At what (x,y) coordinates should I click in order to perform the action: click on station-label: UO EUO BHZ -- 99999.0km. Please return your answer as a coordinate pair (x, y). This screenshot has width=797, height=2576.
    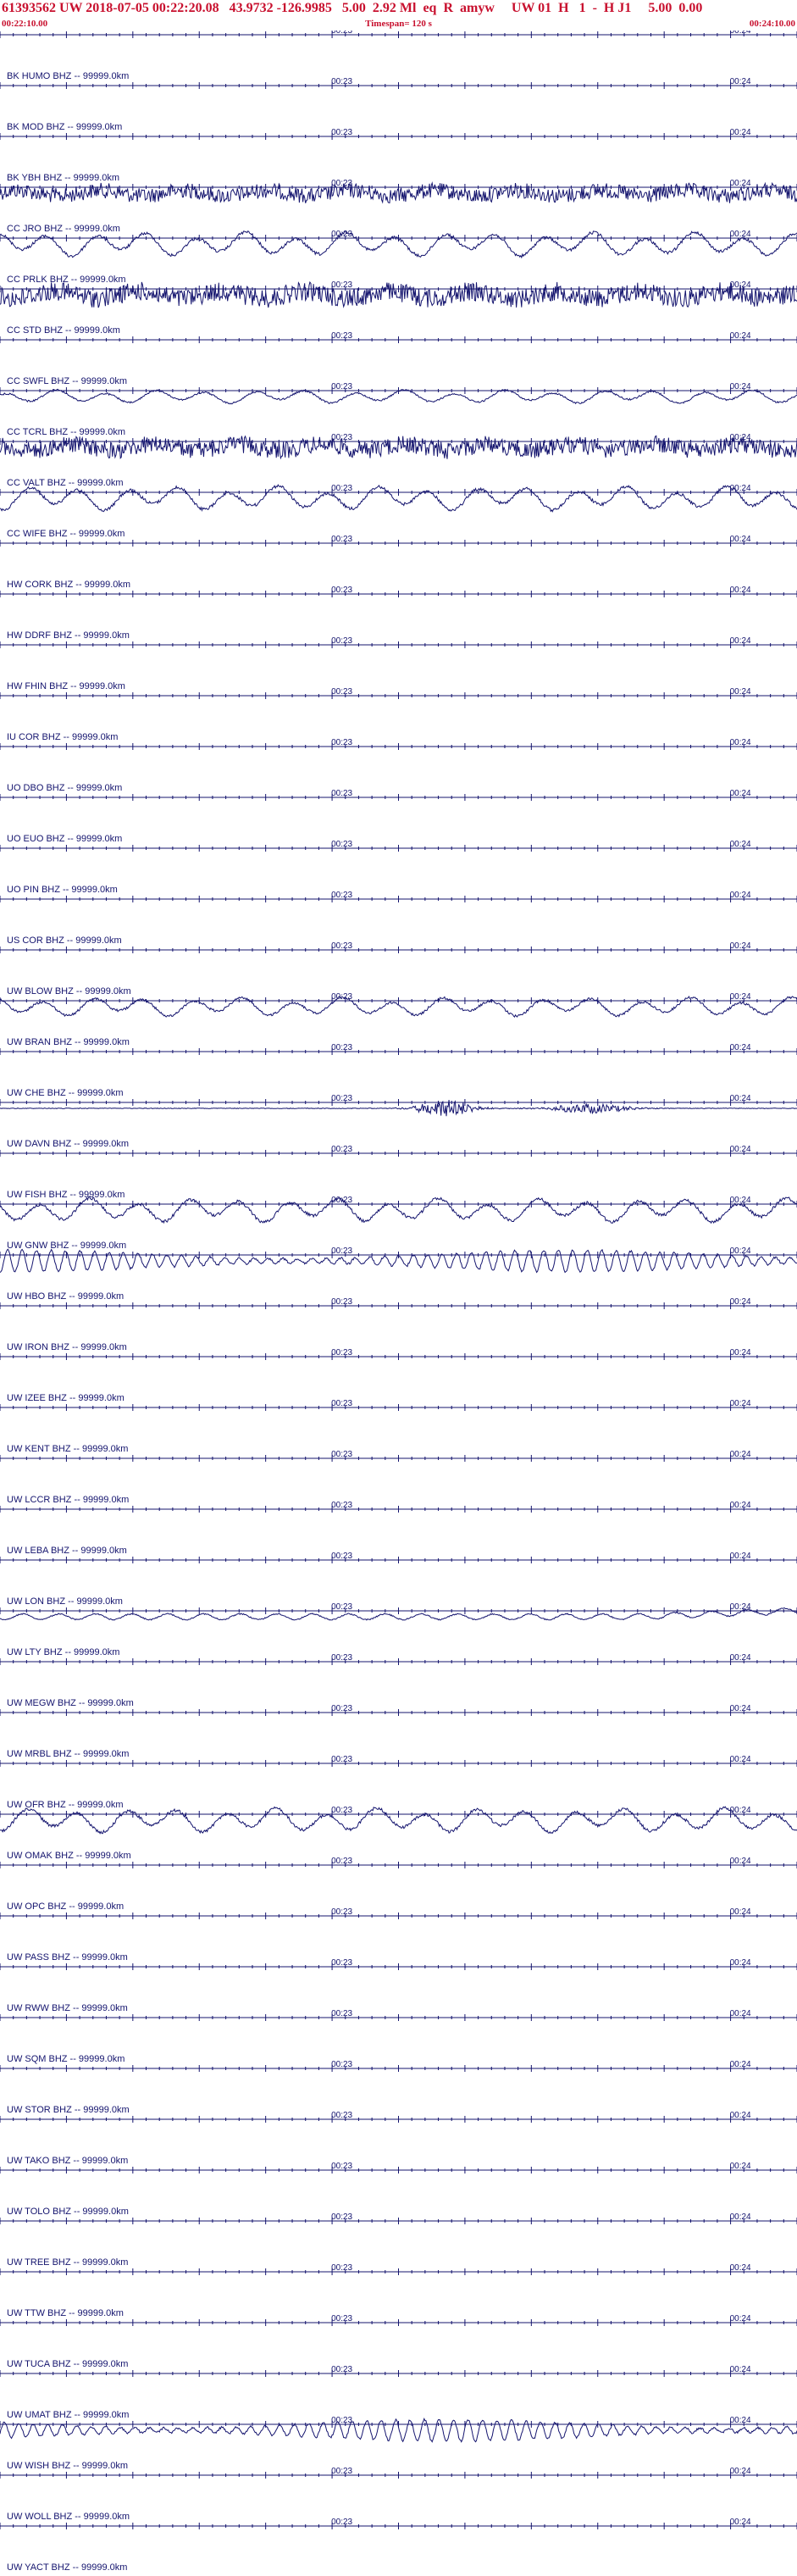
    Looking at the image, I should click on (64, 839).